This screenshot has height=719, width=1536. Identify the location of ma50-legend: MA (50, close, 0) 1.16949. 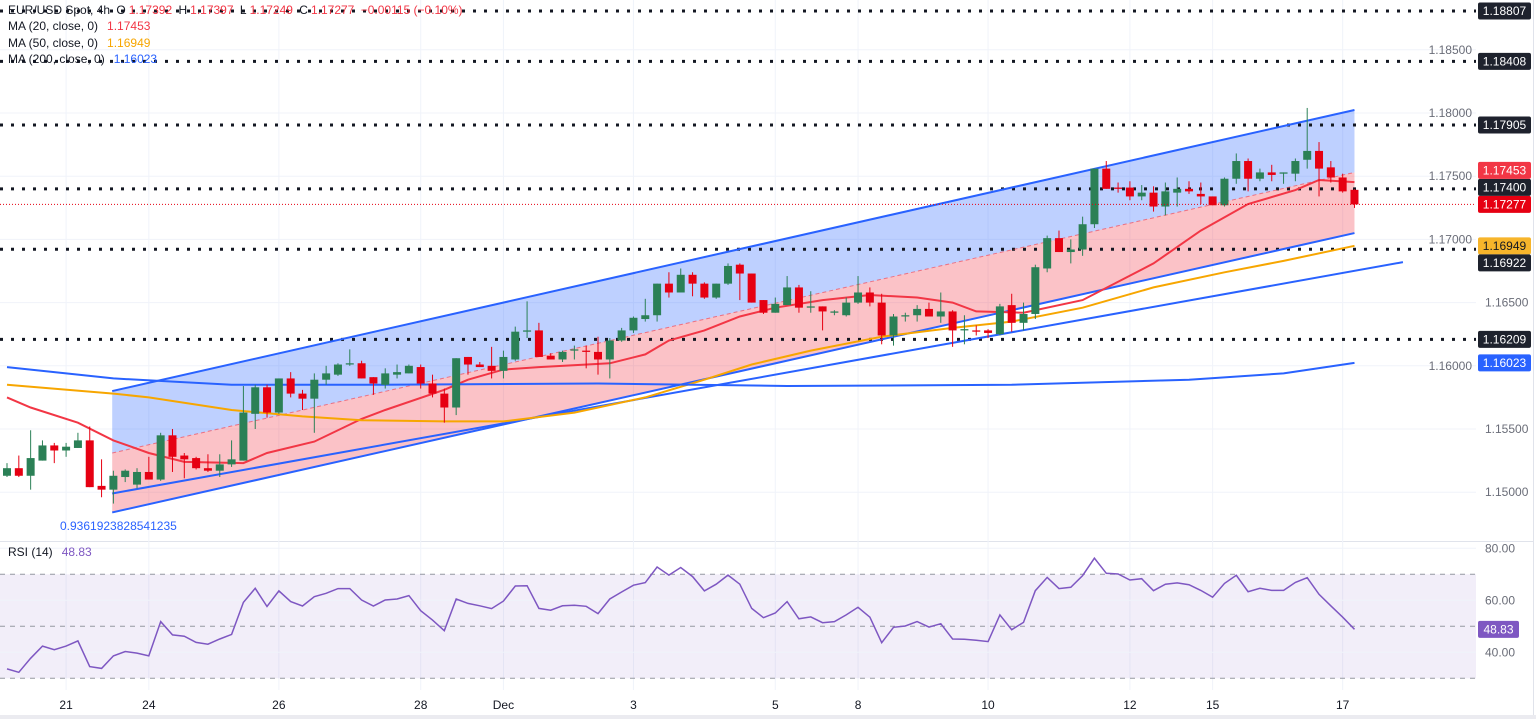
(80, 43).